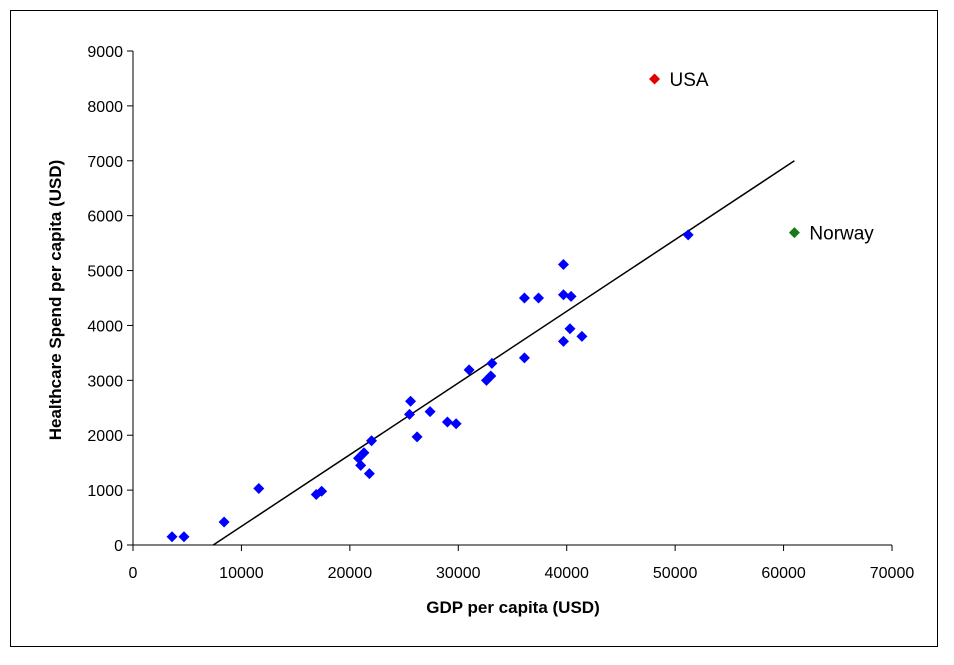 The height and width of the screenshot is (665, 954). Describe the element at coordinates (105, 491) in the screenshot. I see `y-tick-label: 1000` at that location.